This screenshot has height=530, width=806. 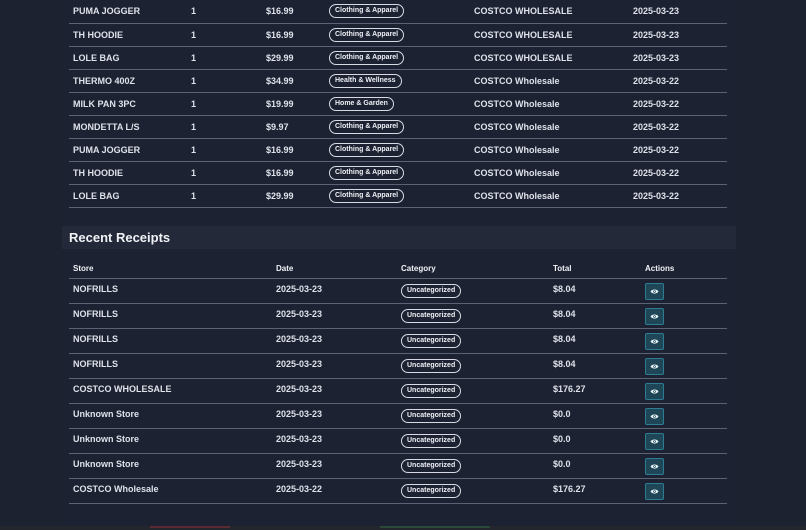 I want to click on item-price: $16.99, so click(x=280, y=172).